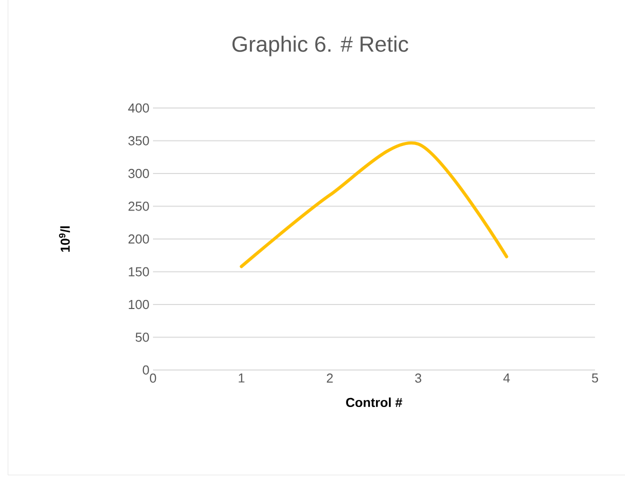 The width and height of the screenshot is (625, 483). Describe the element at coordinates (374, 205) in the screenshot. I see `line-series` at that location.